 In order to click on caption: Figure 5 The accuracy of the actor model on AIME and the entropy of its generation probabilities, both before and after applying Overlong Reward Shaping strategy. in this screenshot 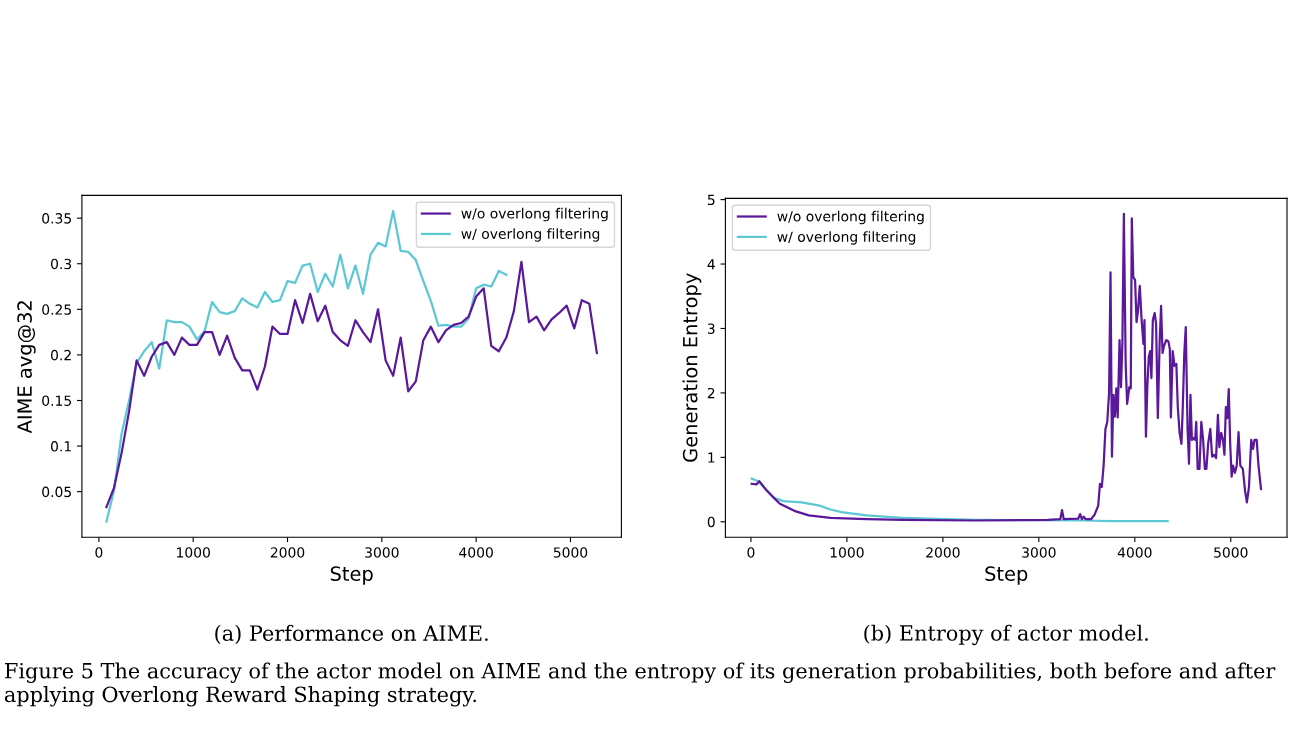, I will do `click(640, 684)`.